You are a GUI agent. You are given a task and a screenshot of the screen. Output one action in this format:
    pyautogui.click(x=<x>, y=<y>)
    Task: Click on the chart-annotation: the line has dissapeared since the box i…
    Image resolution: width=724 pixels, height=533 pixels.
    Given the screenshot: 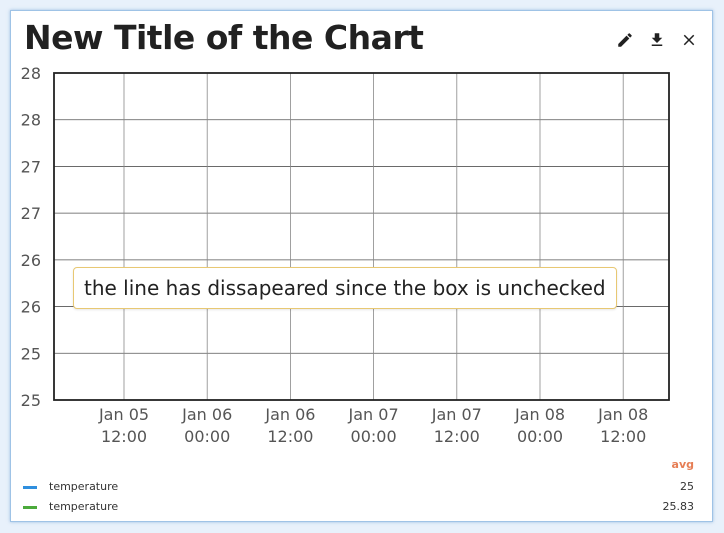 What is the action you would take?
    pyautogui.click(x=345, y=288)
    